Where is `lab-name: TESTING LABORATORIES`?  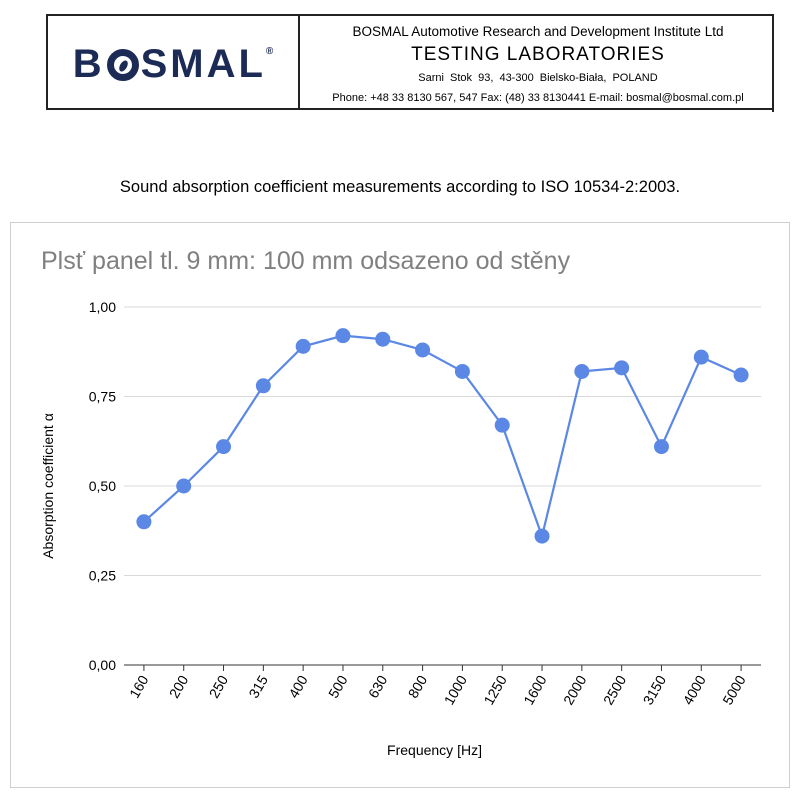 lab-name: TESTING LABORATORIES is located at coordinates (538, 54).